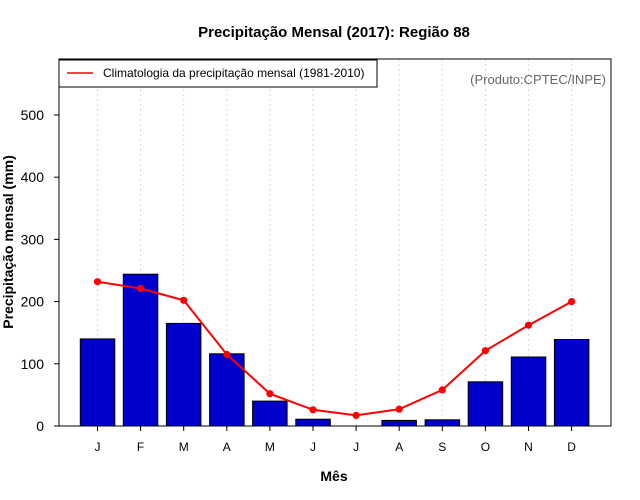 The width and height of the screenshot is (640, 500). What do you see at coordinates (485, 447) in the screenshot?
I see `x-tick-label: O` at bounding box center [485, 447].